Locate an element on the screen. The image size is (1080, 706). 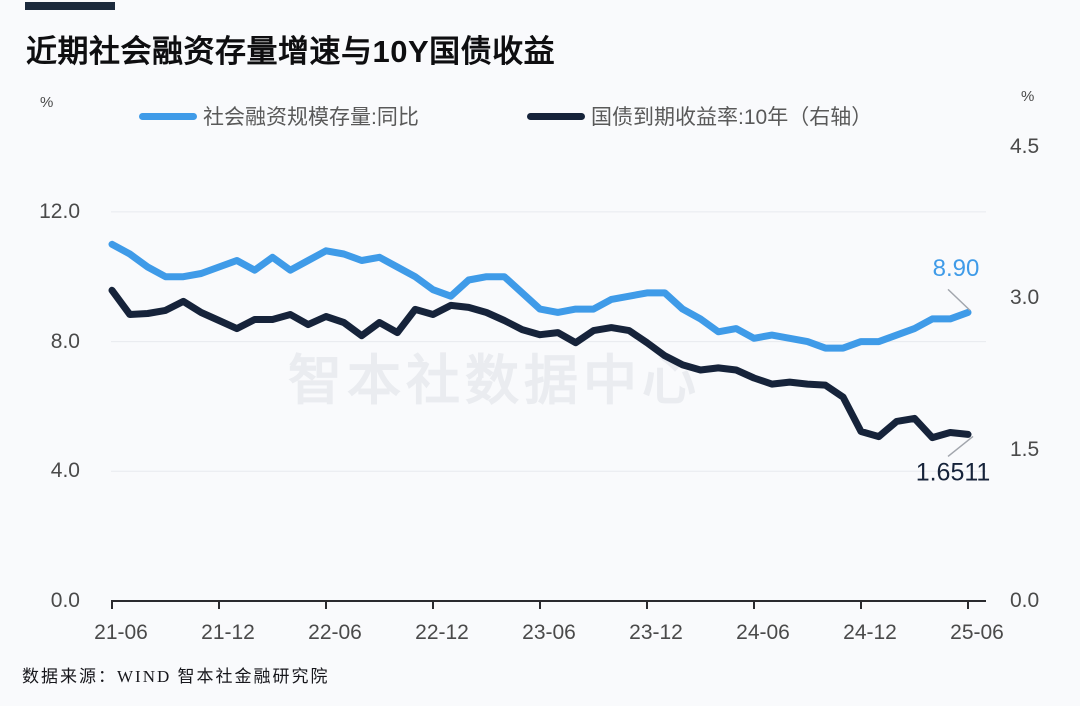
left-axis-unit: % is located at coordinates (47, 102).